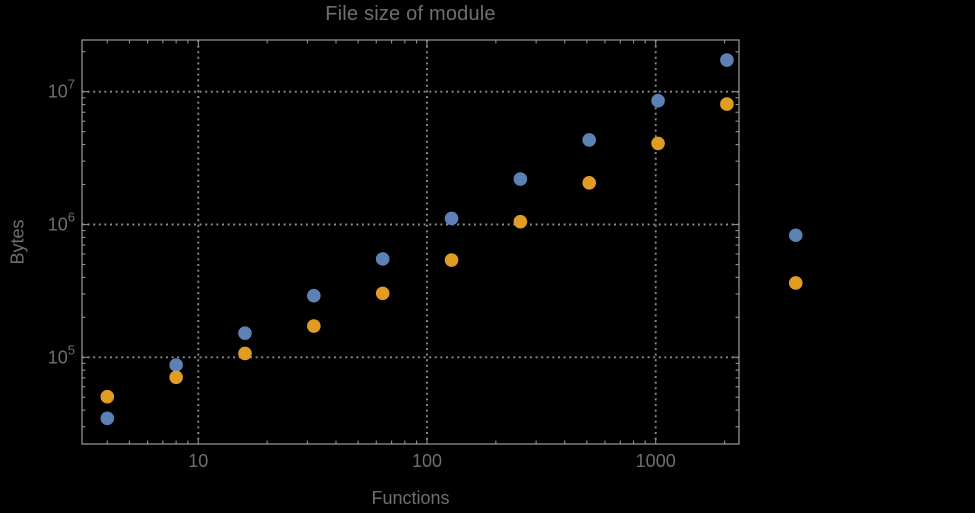  I want to click on y-axis-label: Bytes, so click(17, 242).